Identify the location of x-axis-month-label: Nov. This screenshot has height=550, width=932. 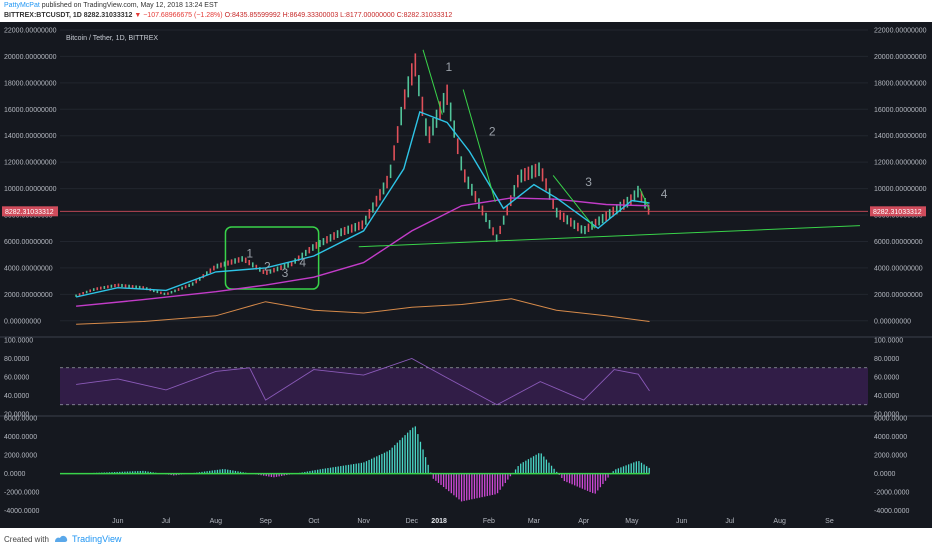
(363, 521).